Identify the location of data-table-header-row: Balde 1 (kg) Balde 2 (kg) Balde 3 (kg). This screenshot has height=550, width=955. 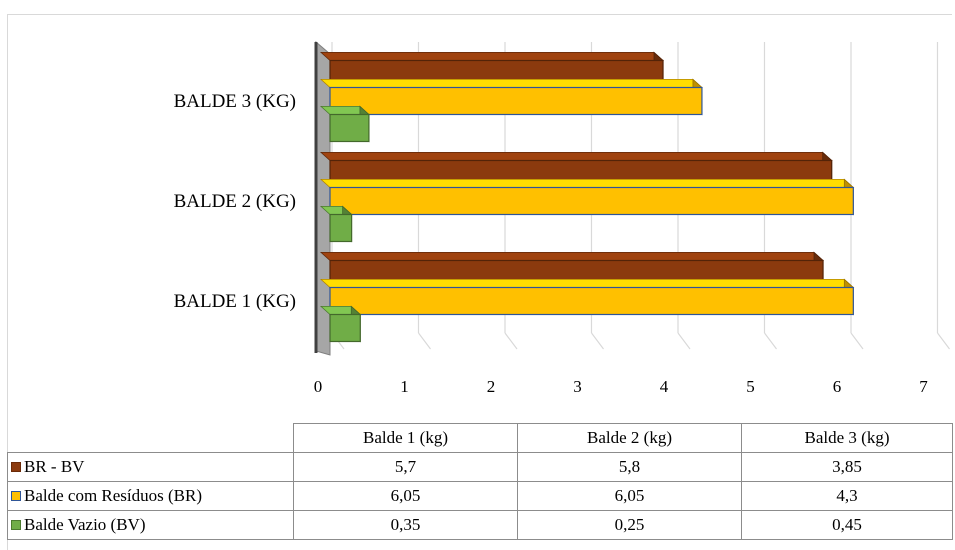
(480, 438).